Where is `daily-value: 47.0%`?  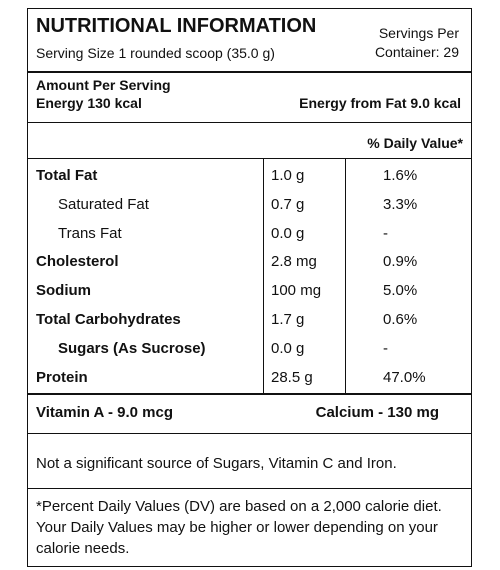 daily-value: 47.0% is located at coordinates (404, 377).